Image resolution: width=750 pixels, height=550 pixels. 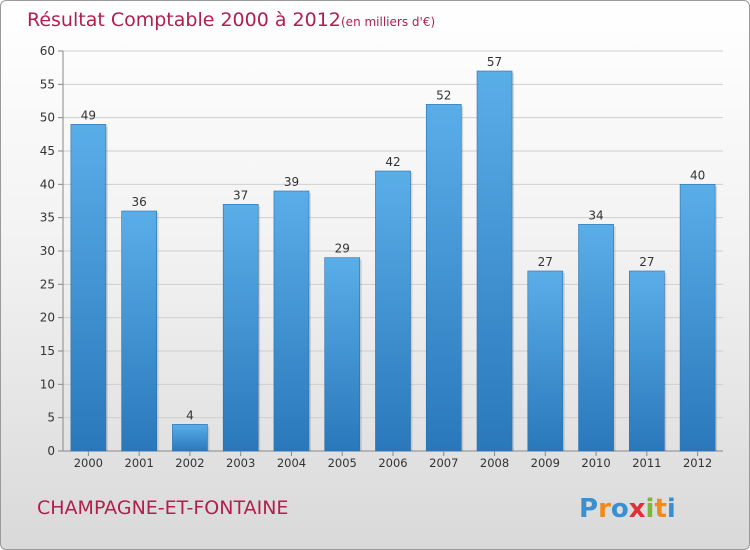 What do you see at coordinates (47, 184) in the screenshot?
I see `y-tick-label: 40` at bounding box center [47, 184].